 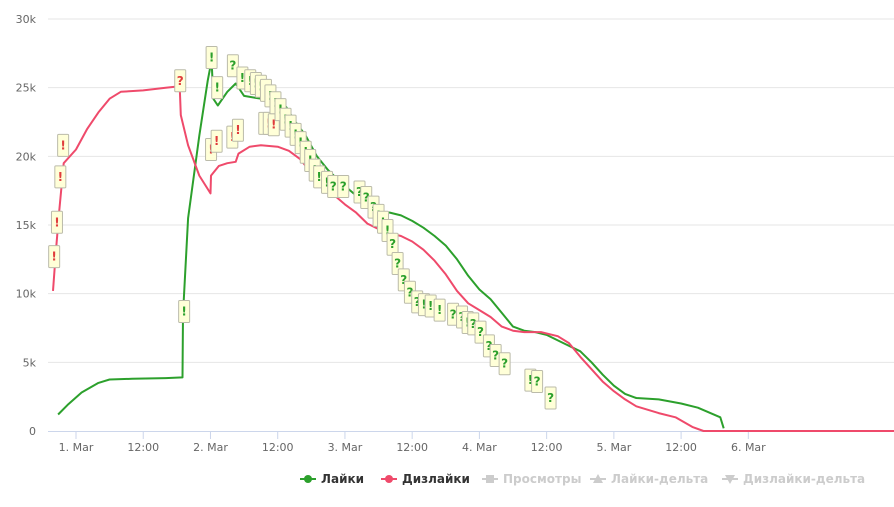 I want to click on x-tick-label: 2. Mar, so click(x=210, y=447).